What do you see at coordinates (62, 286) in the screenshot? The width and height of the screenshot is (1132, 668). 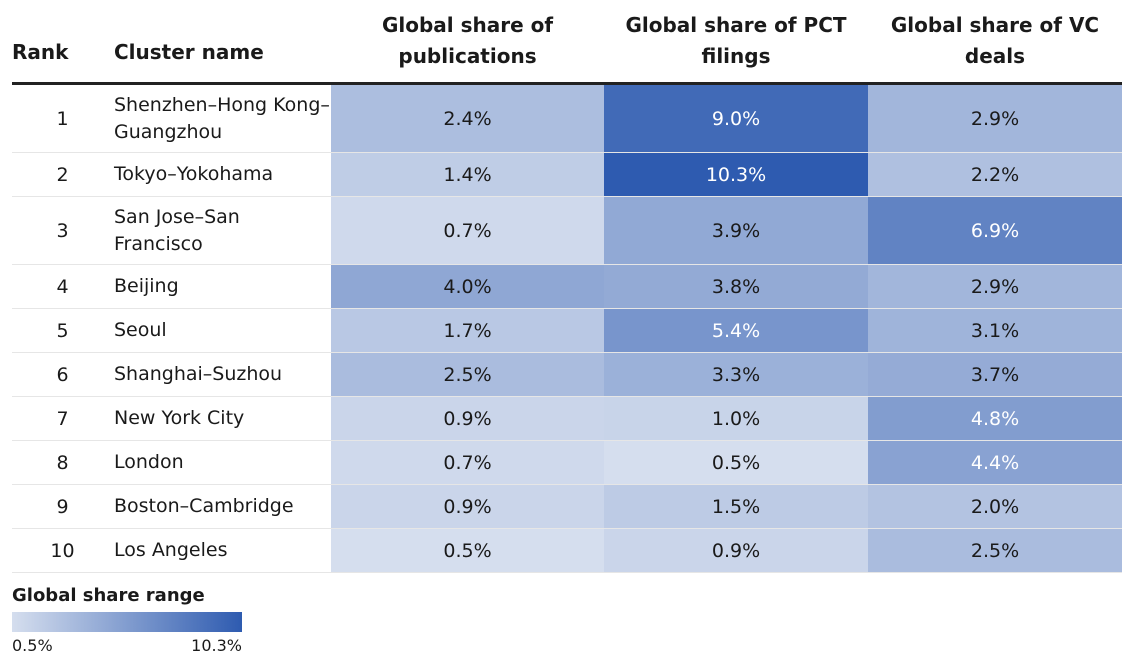 I see `rank-cell: 4` at bounding box center [62, 286].